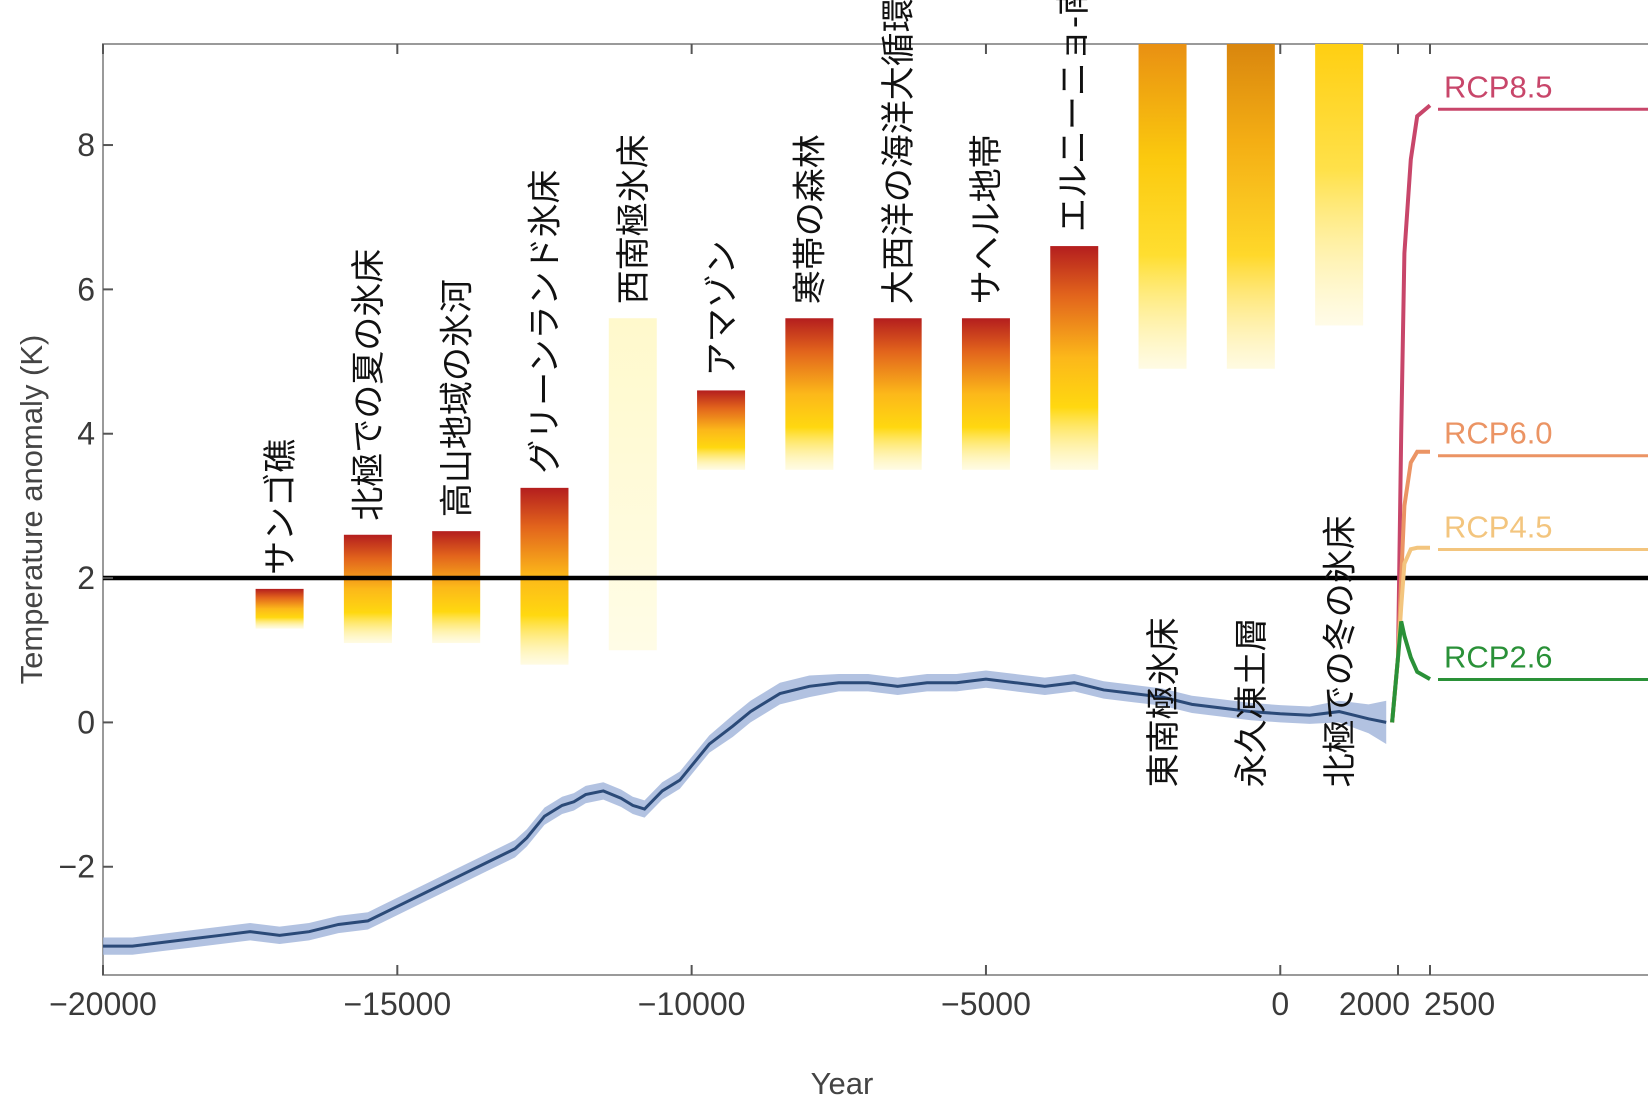 The width and height of the screenshot is (1648, 1106). I want to click on x-tick-label: −15000, so click(397, 1004).